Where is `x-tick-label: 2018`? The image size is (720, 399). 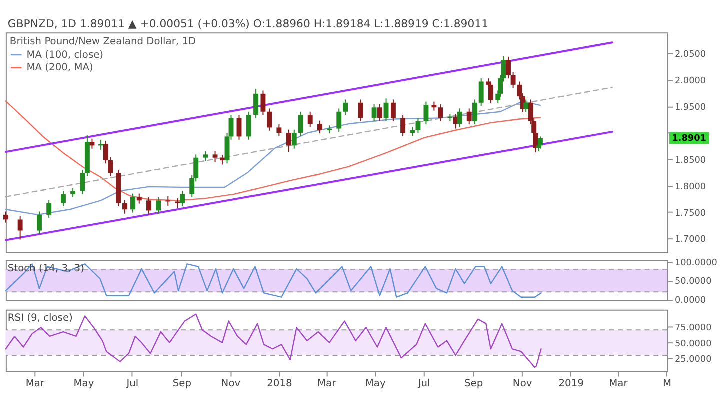 x-tick-label: 2018 is located at coordinates (279, 384).